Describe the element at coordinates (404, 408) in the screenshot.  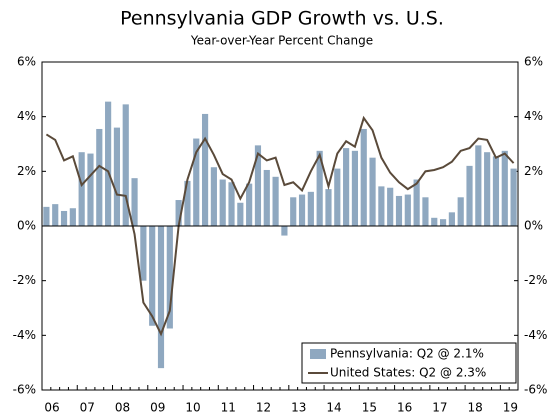
I see `x-tick-label: 16` at that location.